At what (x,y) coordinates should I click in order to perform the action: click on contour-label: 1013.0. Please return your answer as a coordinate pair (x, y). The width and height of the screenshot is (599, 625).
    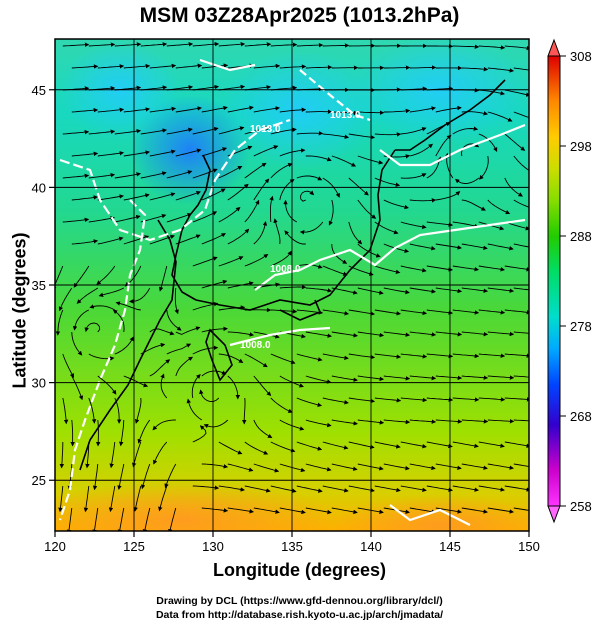
    Looking at the image, I should click on (345, 115).